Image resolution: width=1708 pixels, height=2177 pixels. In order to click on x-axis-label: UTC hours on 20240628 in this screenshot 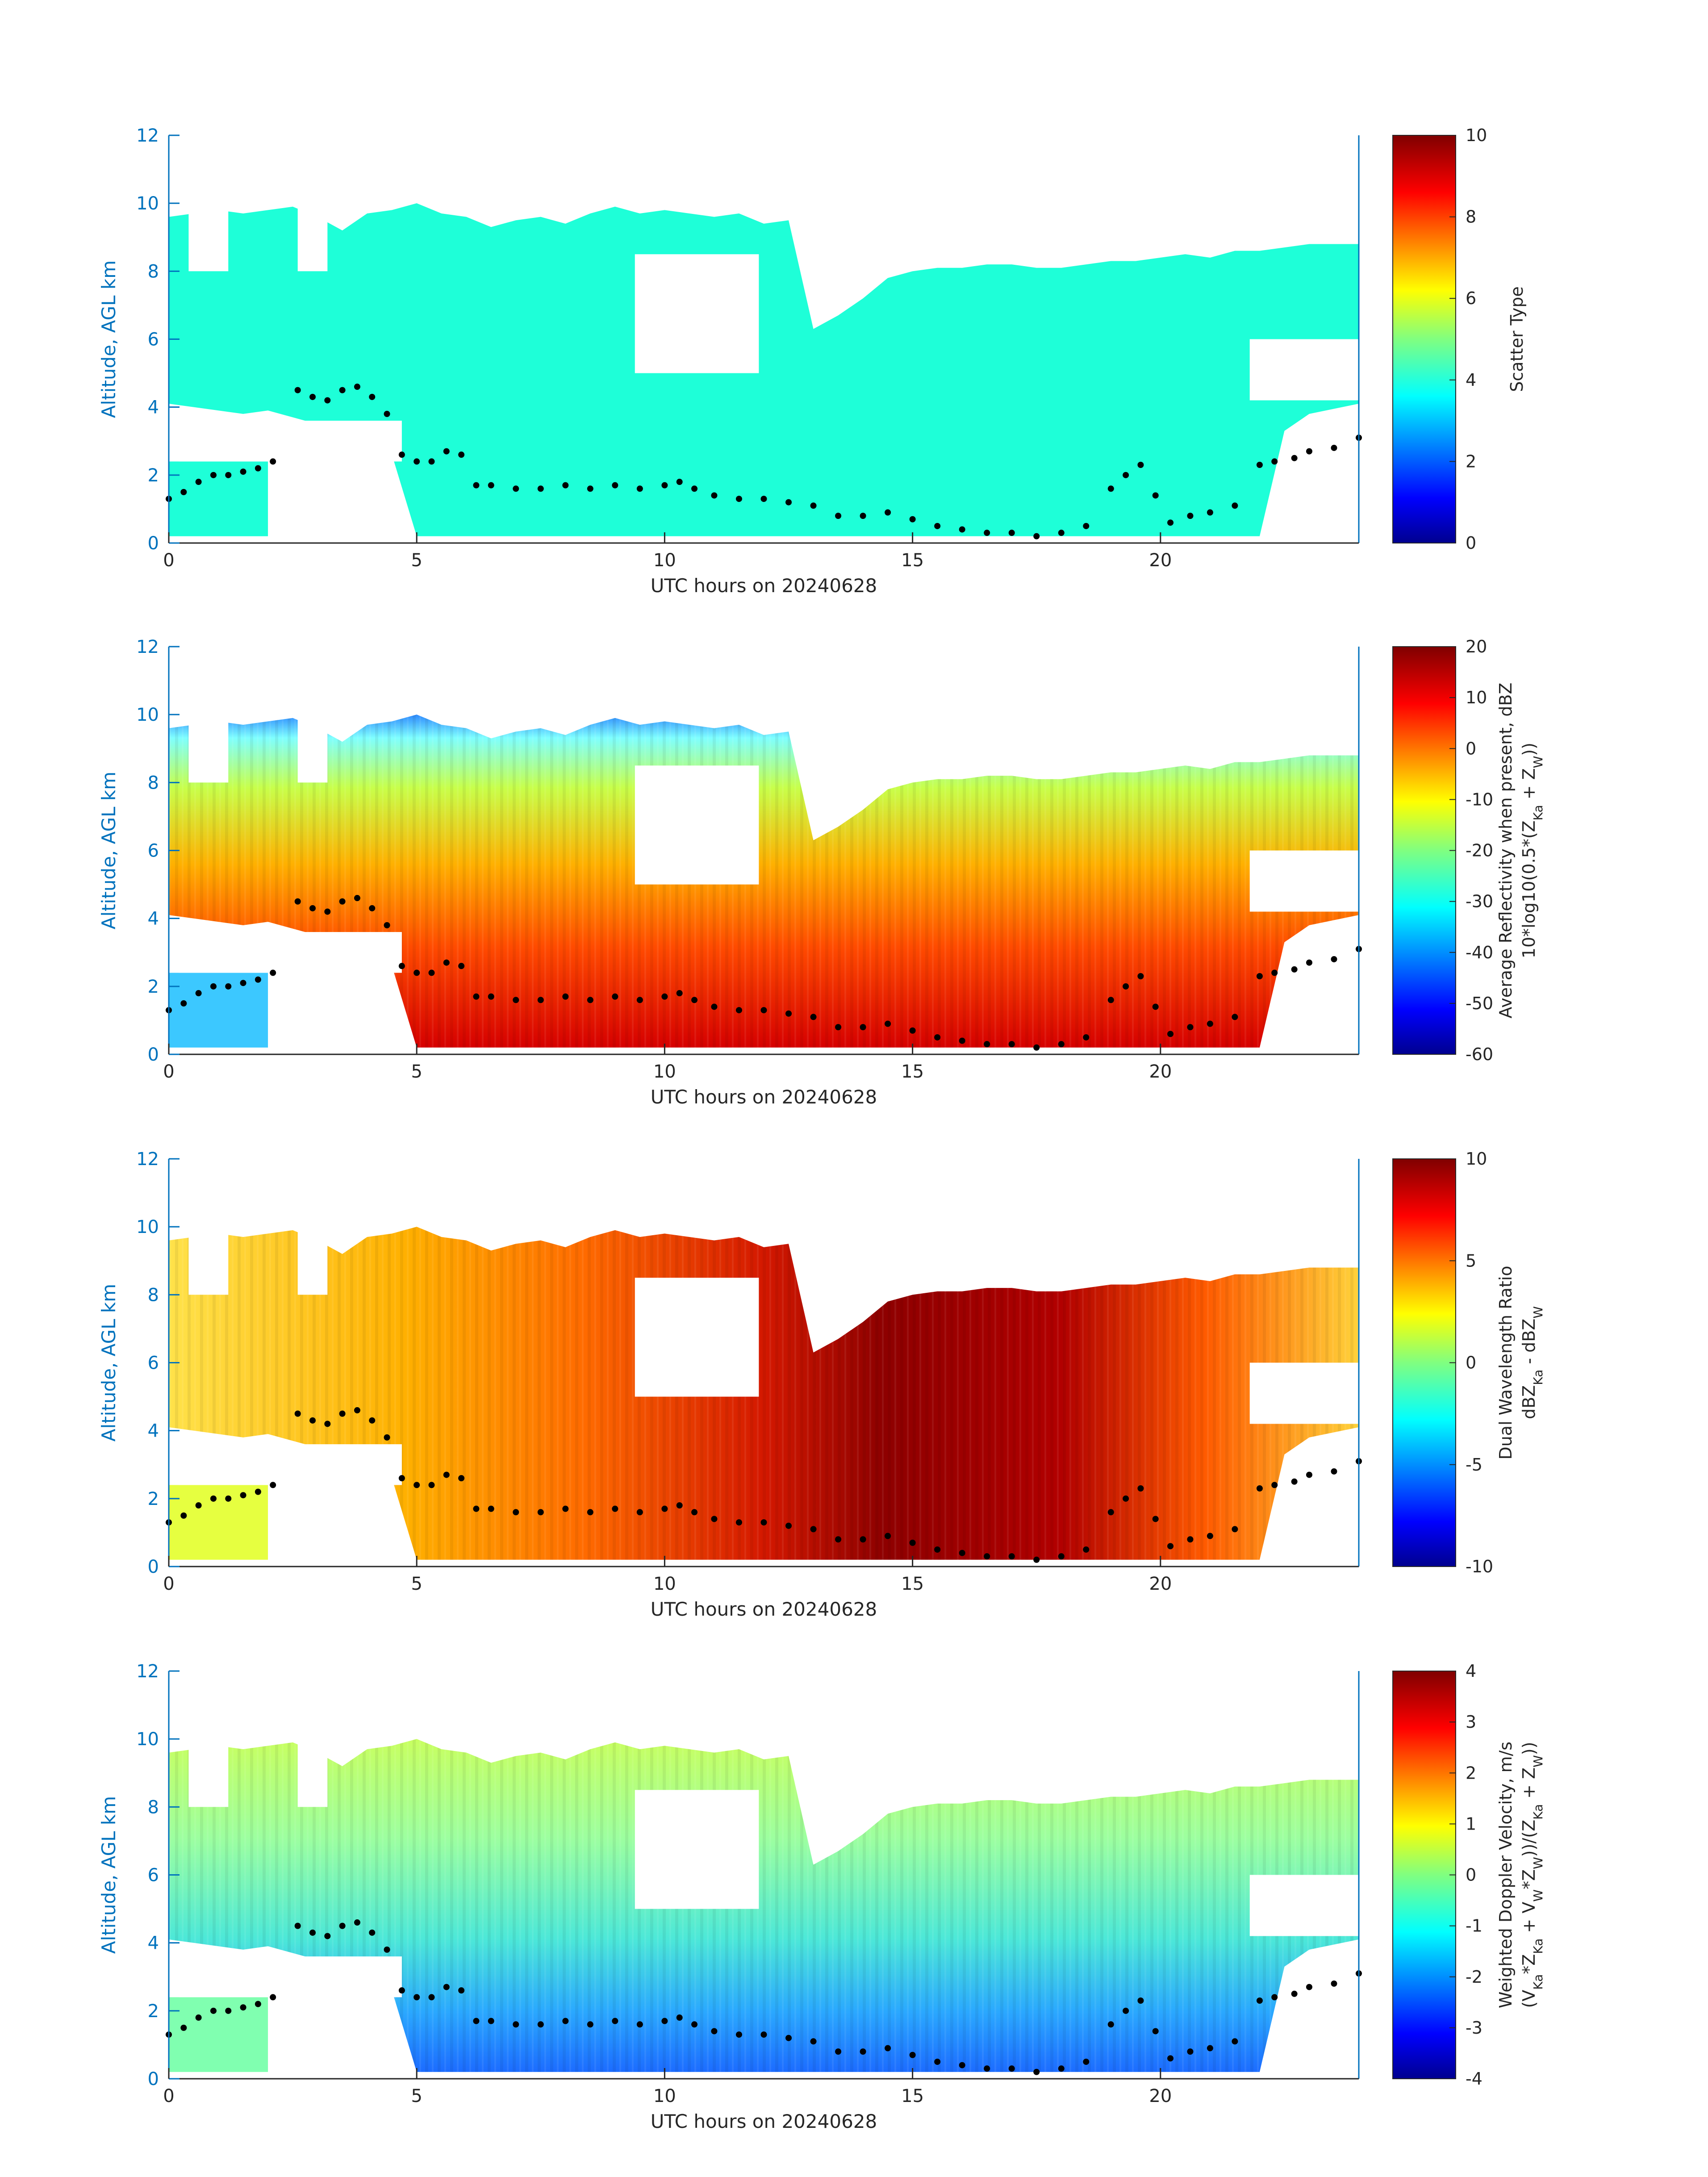, I will do `click(764, 1097)`.